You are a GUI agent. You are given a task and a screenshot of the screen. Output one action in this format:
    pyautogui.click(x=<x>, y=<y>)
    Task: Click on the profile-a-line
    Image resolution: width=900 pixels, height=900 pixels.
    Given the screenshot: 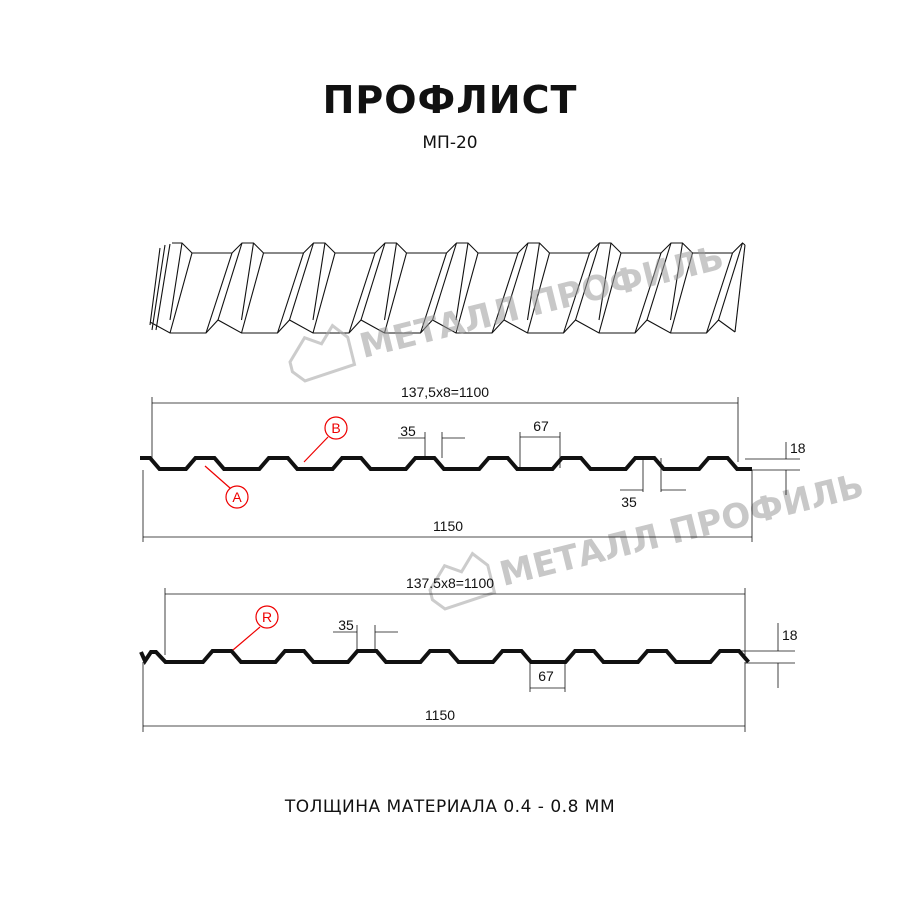 What is the action you would take?
    pyautogui.click(x=446, y=463)
    